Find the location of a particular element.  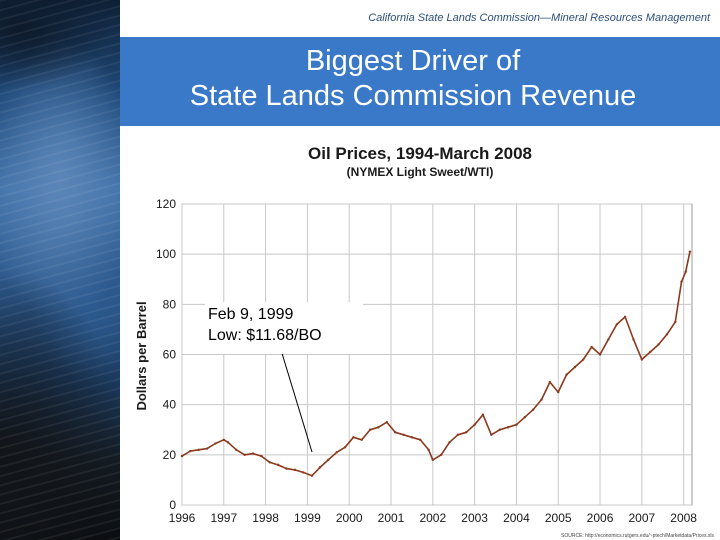

title-band is located at coordinates (420, 81).